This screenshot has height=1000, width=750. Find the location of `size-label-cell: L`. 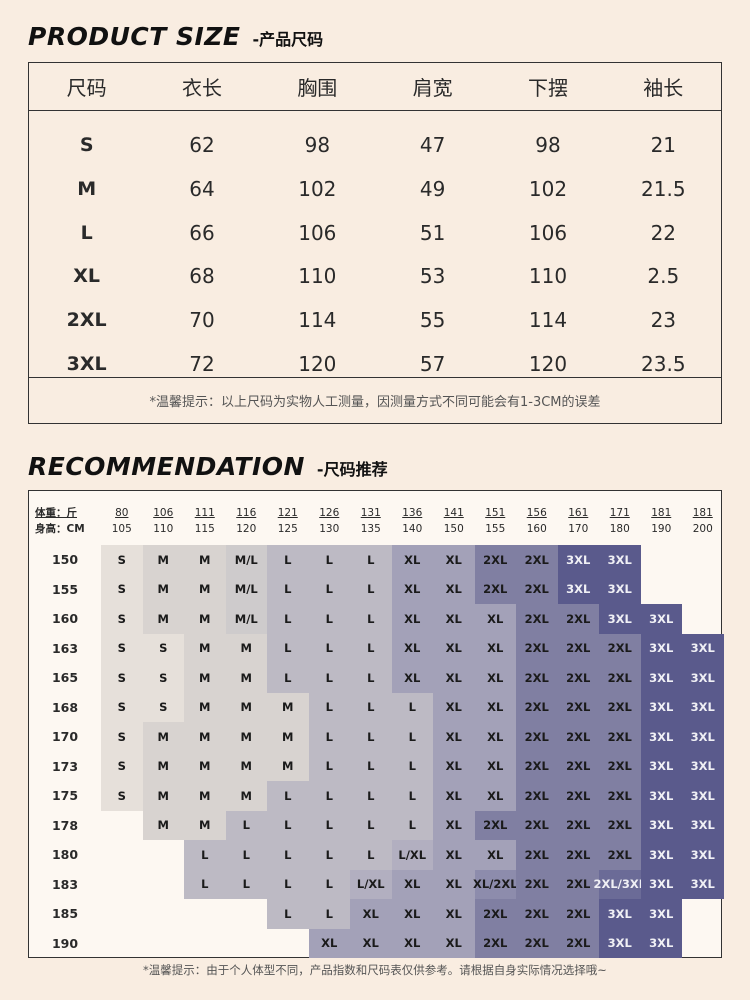

size-label-cell: L is located at coordinates (86, 232).